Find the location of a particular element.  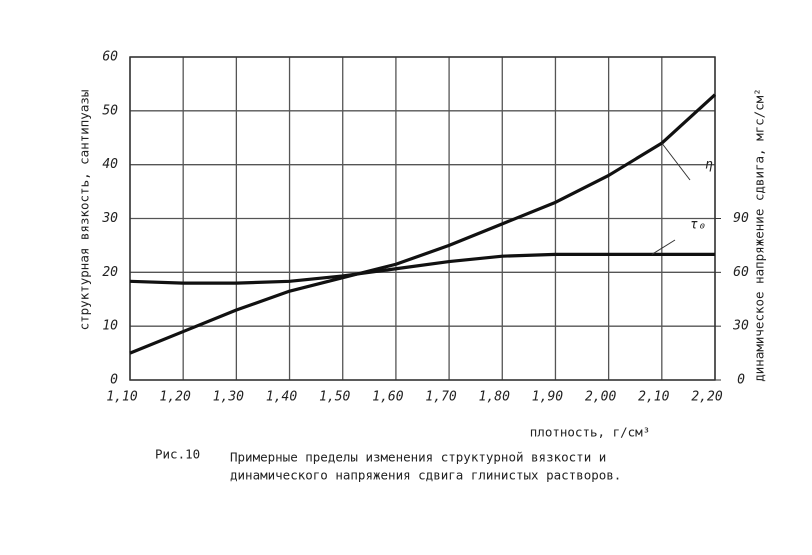

x-tick-label: 1,80 is located at coordinates (494, 397).